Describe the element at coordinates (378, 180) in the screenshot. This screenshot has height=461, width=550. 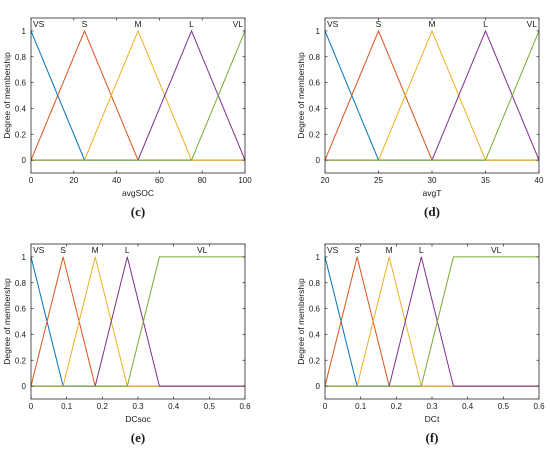
I see `x-tick-label: 25` at that location.